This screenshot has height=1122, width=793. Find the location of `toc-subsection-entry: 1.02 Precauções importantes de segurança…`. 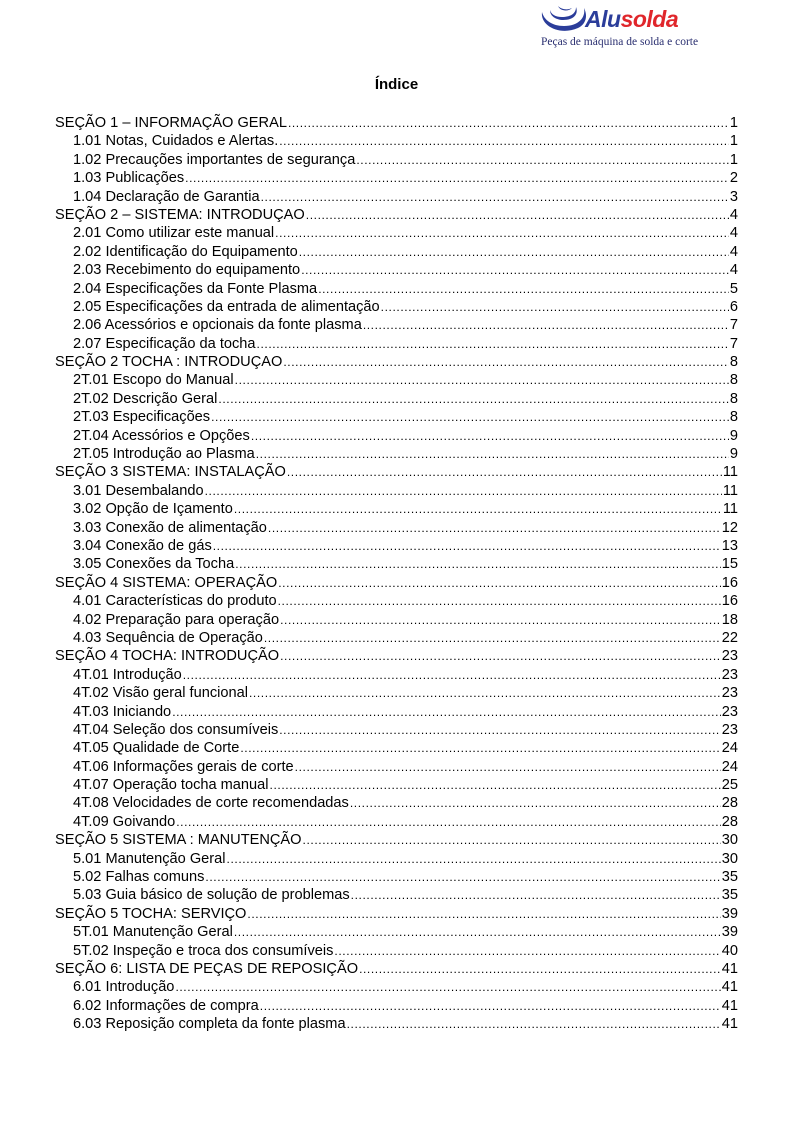

toc-subsection-entry: 1.02 Precauções importantes de segurança… is located at coordinates (396, 160).